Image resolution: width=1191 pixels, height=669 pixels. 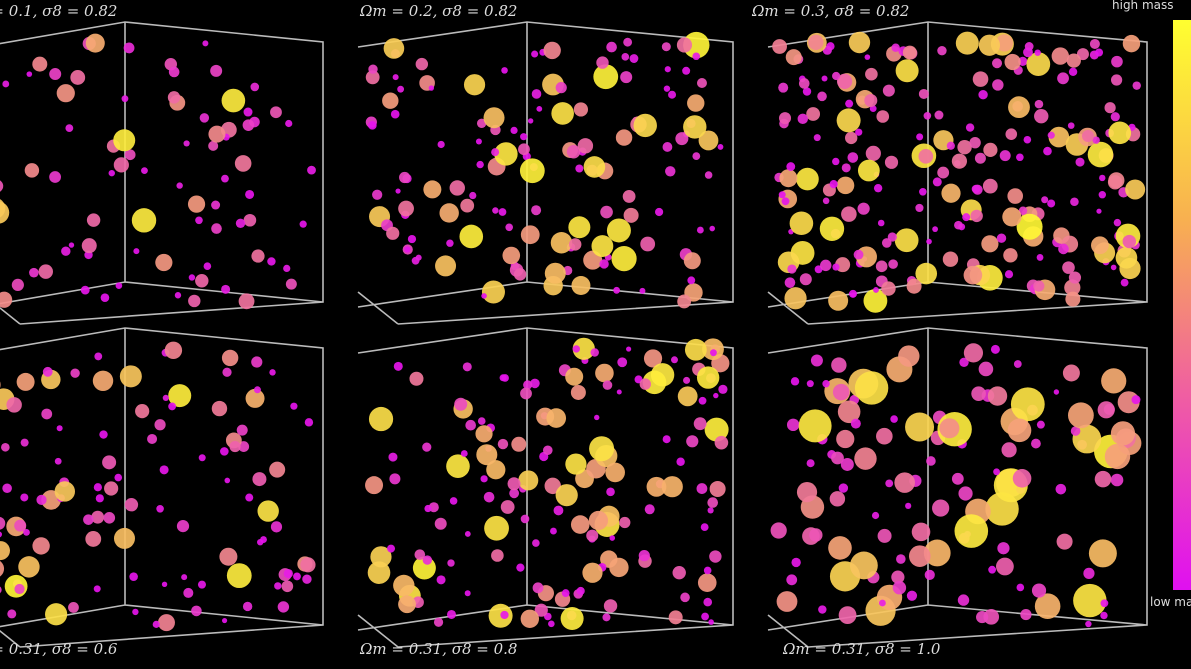 I want to click on box-frame, so click(x=162, y=487).